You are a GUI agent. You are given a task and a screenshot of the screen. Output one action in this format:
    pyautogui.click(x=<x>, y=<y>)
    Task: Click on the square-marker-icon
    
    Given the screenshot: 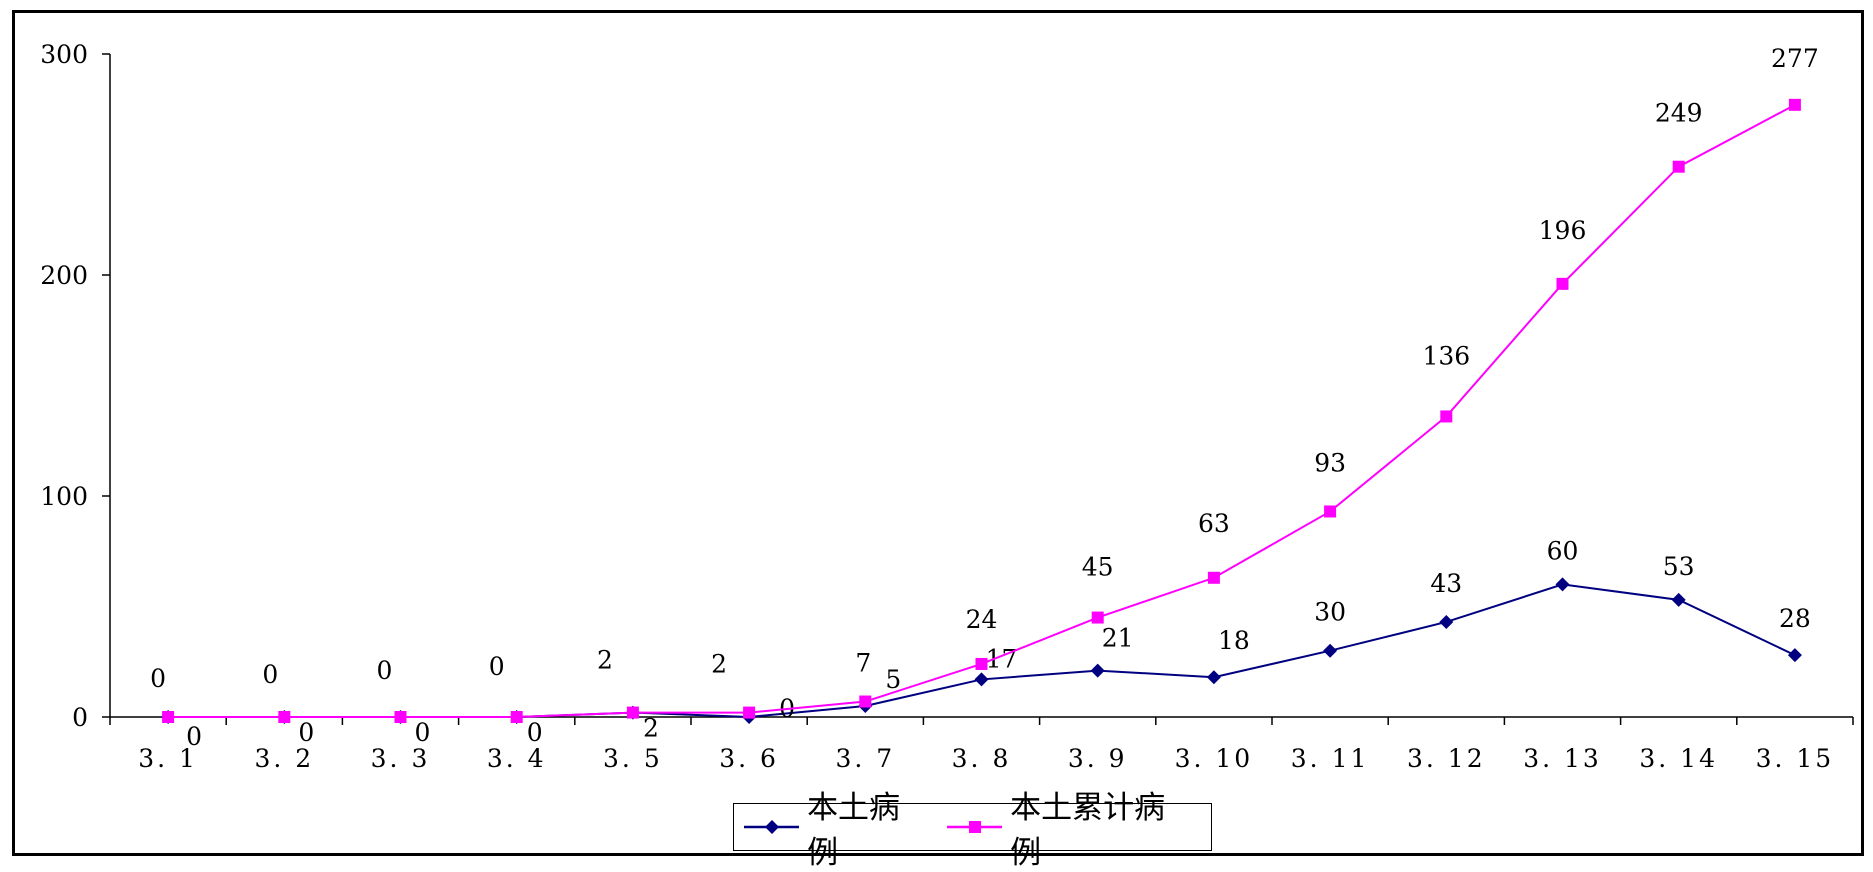 What is the action you would take?
    pyautogui.click(x=975, y=827)
    